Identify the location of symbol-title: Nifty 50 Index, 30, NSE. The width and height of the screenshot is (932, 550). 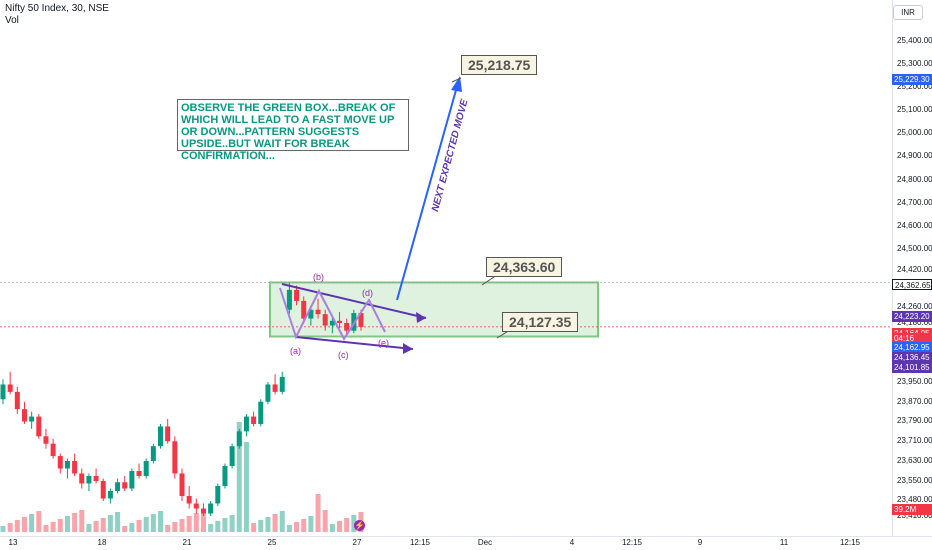
(57, 8).